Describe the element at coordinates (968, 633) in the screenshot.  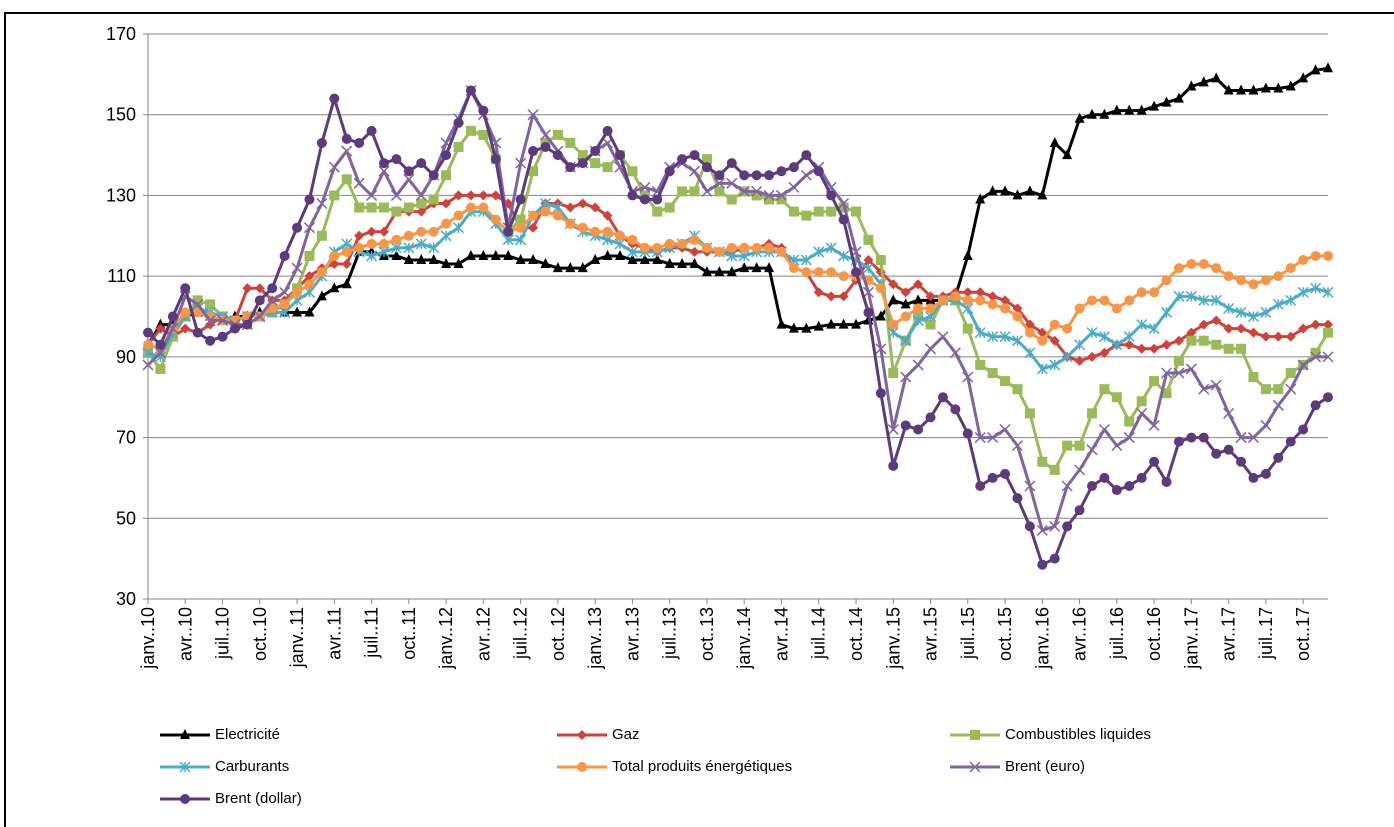
I see `x-tick-label: juil..15` at that location.